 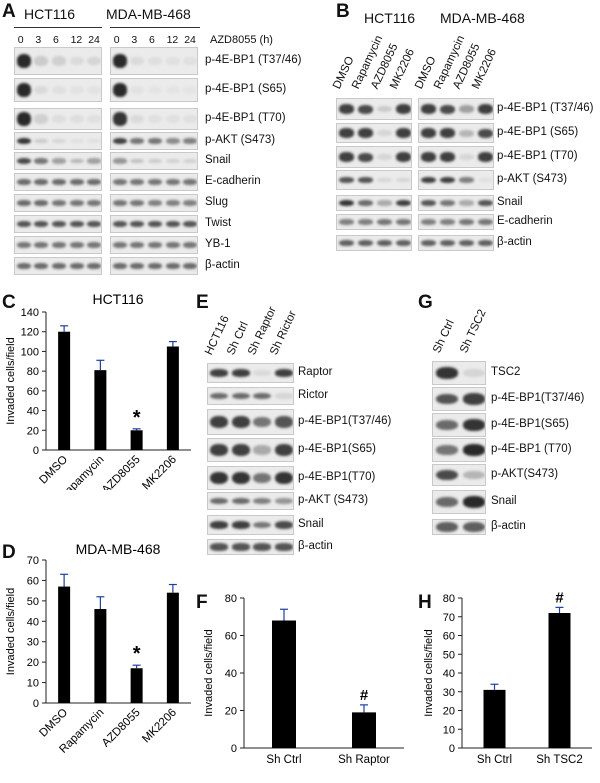 What do you see at coordinates (337, 449) in the screenshot?
I see `row-label: p-4E-BP1(S65)` at bounding box center [337, 449].